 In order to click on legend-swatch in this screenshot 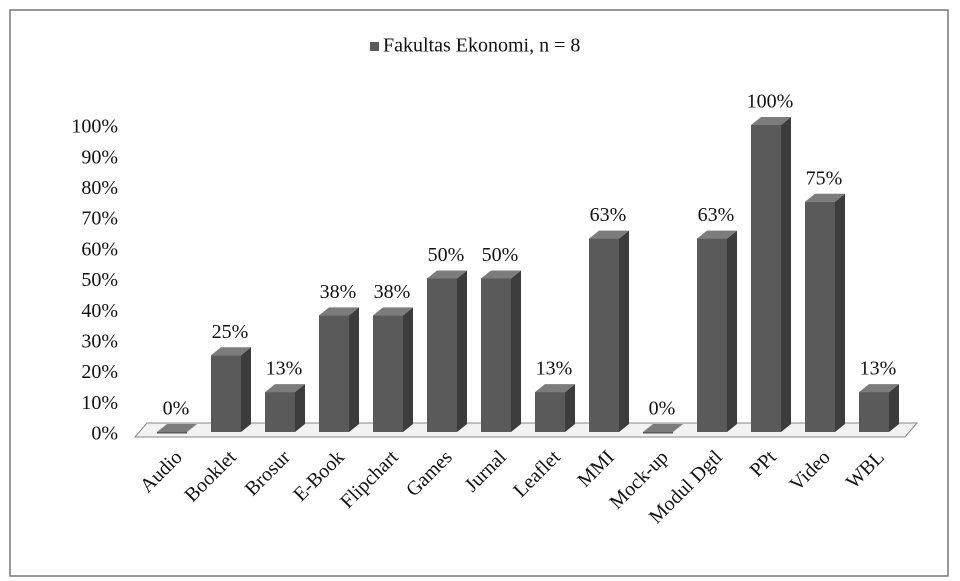, I will do `click(374, 46)`.